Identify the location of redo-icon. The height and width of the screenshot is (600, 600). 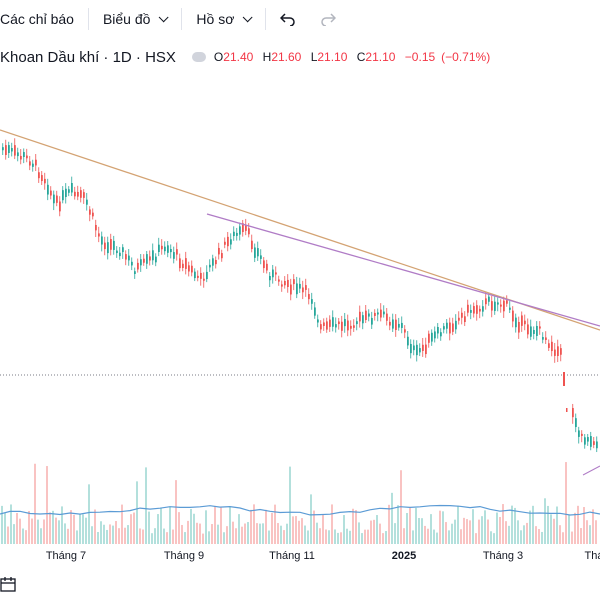
(329, 19).